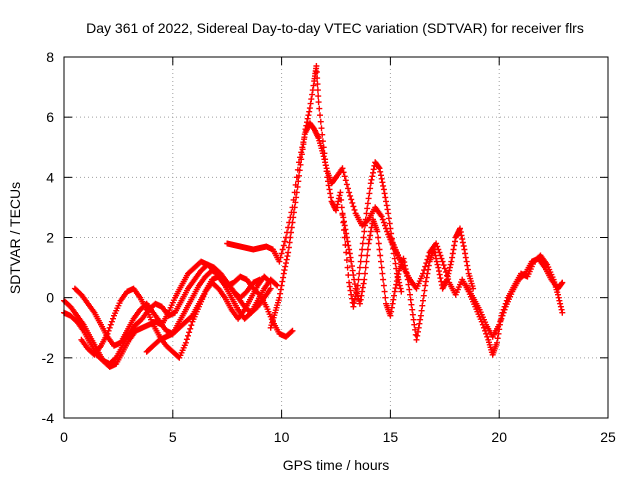 Image resolution: width=640 pixels, height=480 pixels. What do you see at coordinates (173, 437) in the screenshot?
I see `x-tick-label: 5` at bounding box center [173, 437].